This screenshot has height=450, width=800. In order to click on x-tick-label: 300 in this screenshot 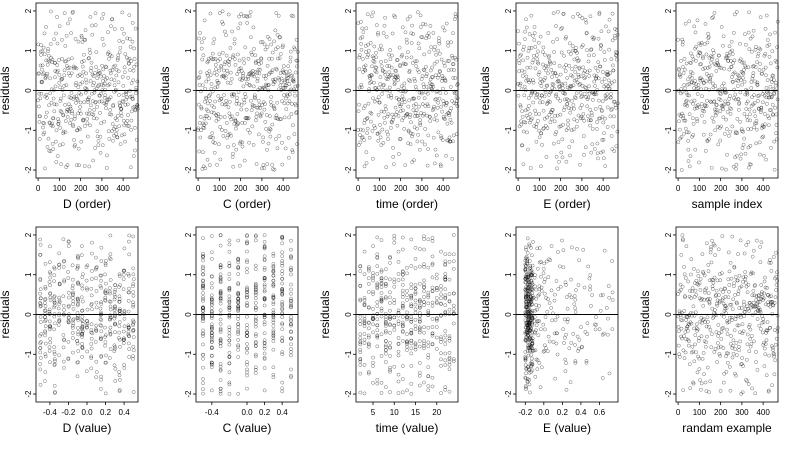, I will do `click(102, 188)`.